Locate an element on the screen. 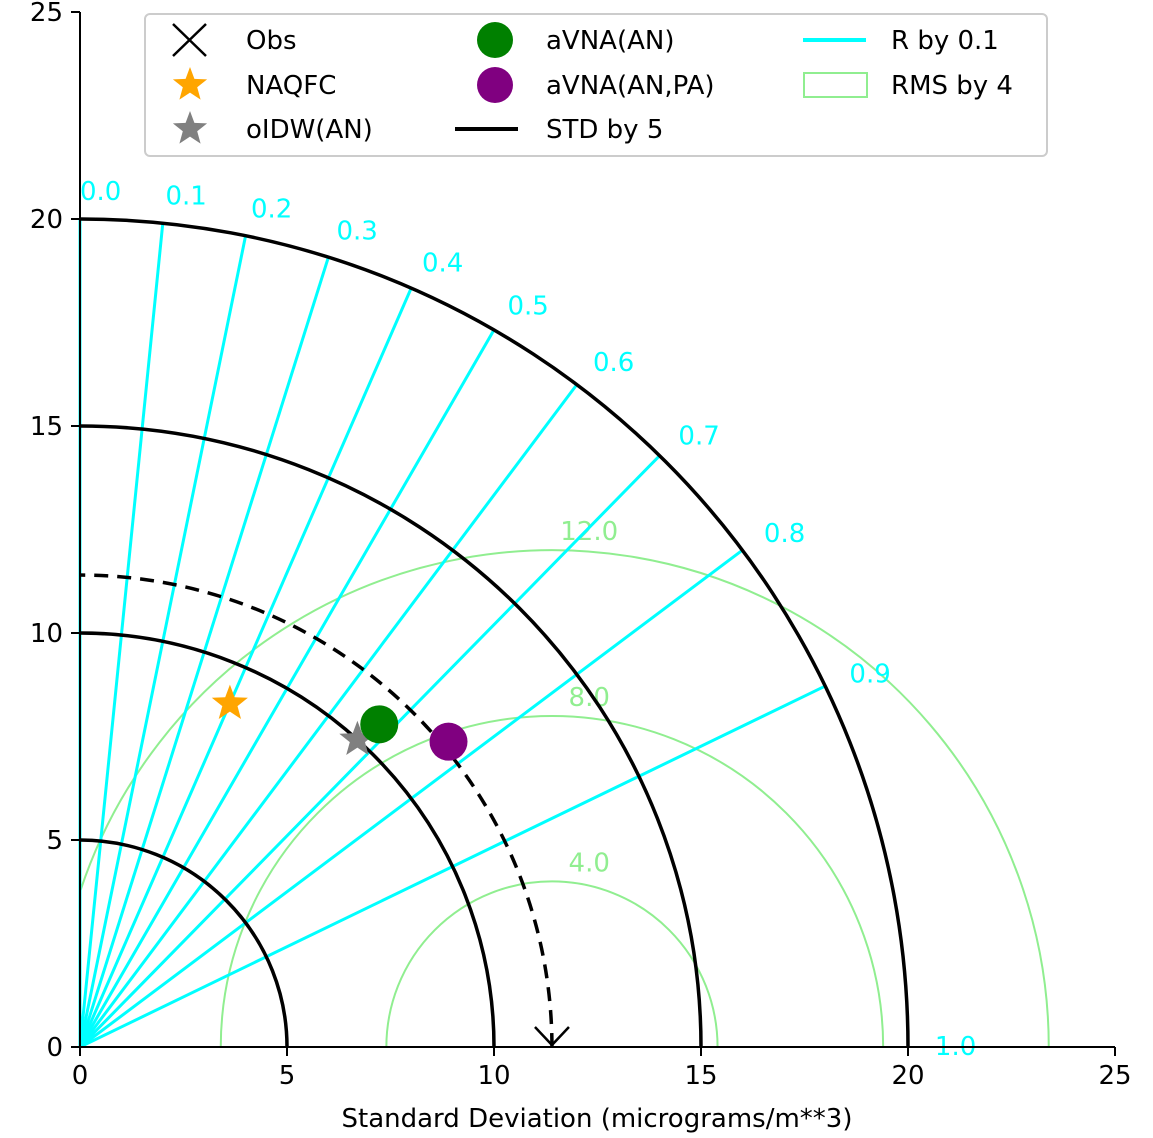 This screenshot has width=1153, height=1138. x-axis-label: Standard Deviation (micrograms/m**3) is located at coordinates (597, 1119).